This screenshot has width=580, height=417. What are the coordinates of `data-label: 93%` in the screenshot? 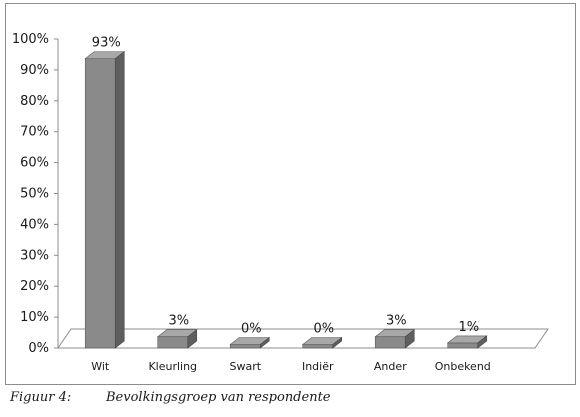 It's located at (106, 43).